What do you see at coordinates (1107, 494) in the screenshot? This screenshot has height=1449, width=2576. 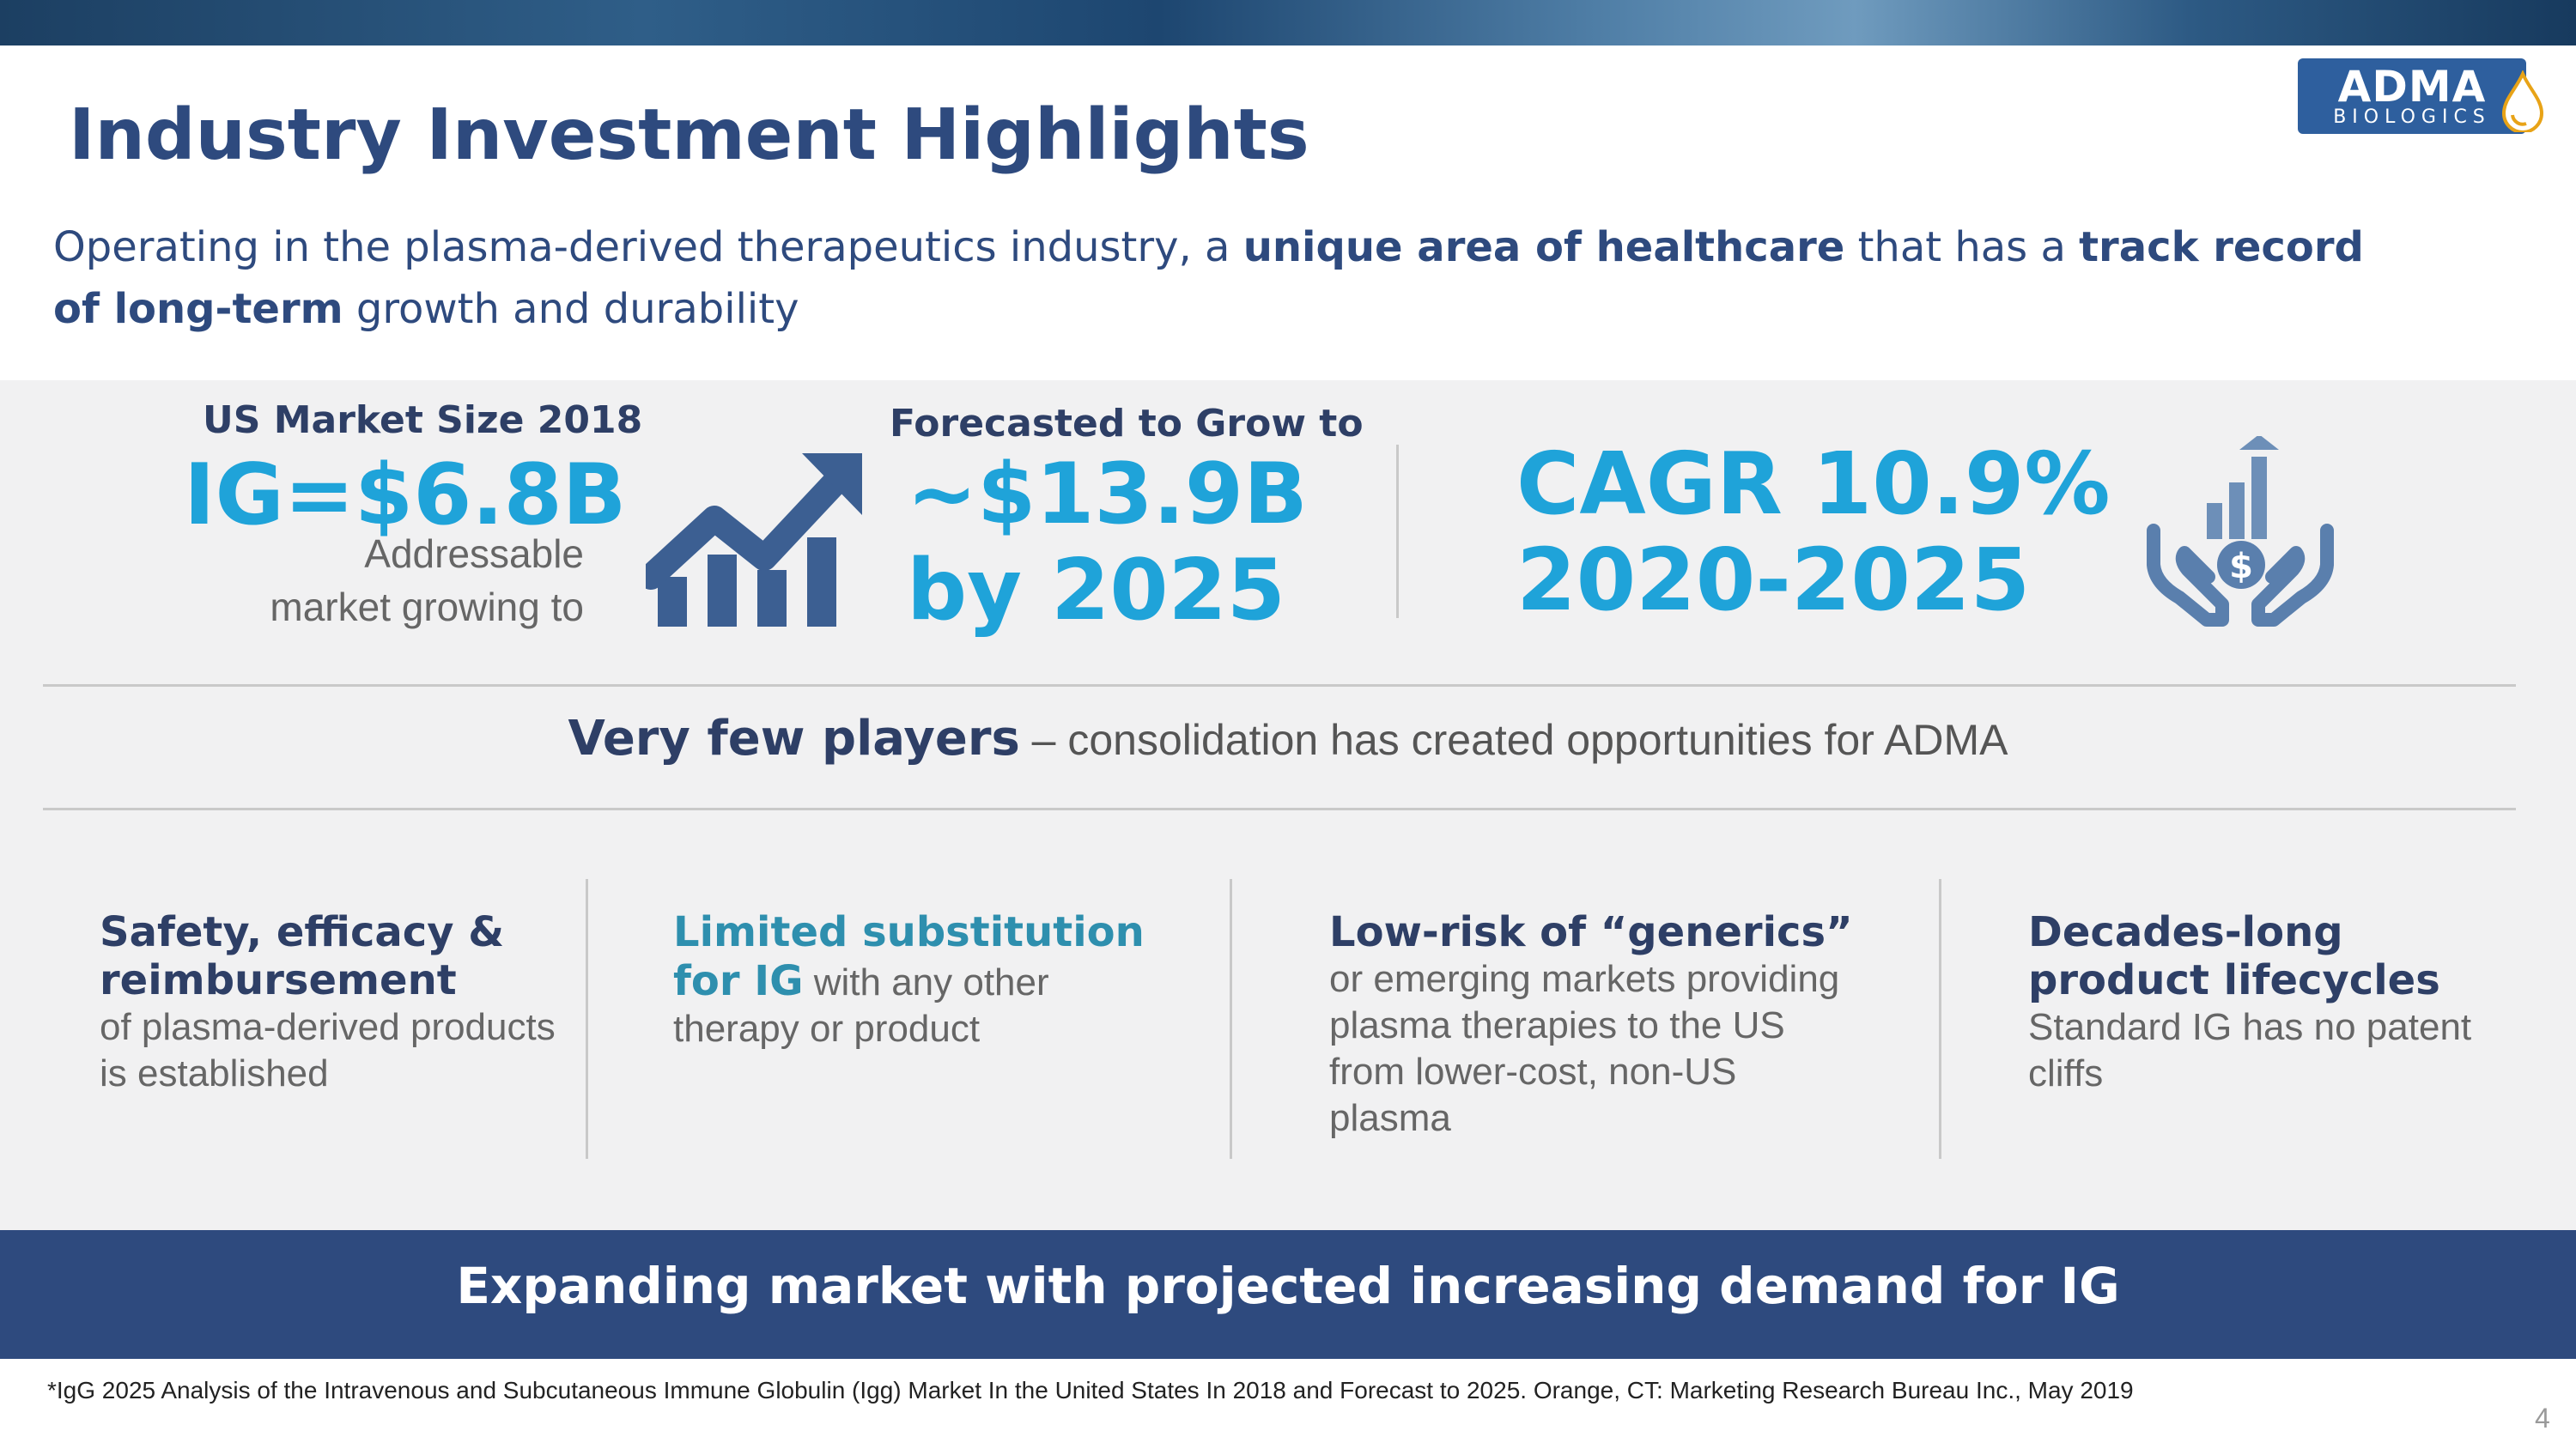 I see `forecast-value-line1: ~$13.9B` at bounding box center [1107, 494].